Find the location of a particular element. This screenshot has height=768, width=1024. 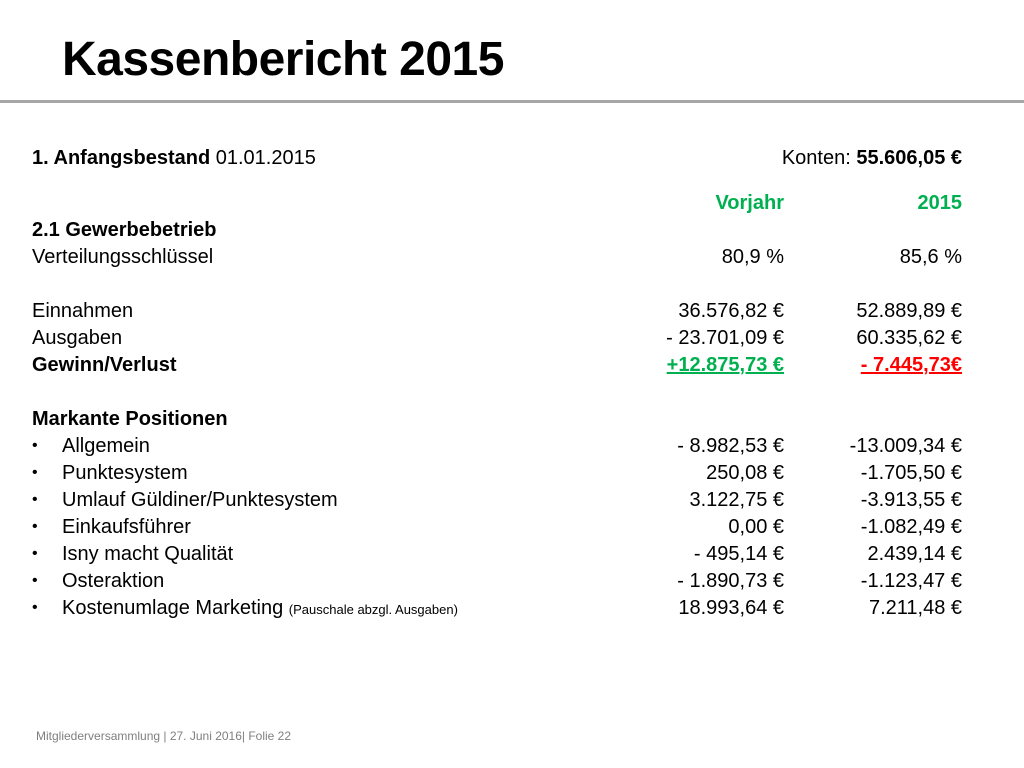

position-label: Allgemein is located at coordinates (106, 446).